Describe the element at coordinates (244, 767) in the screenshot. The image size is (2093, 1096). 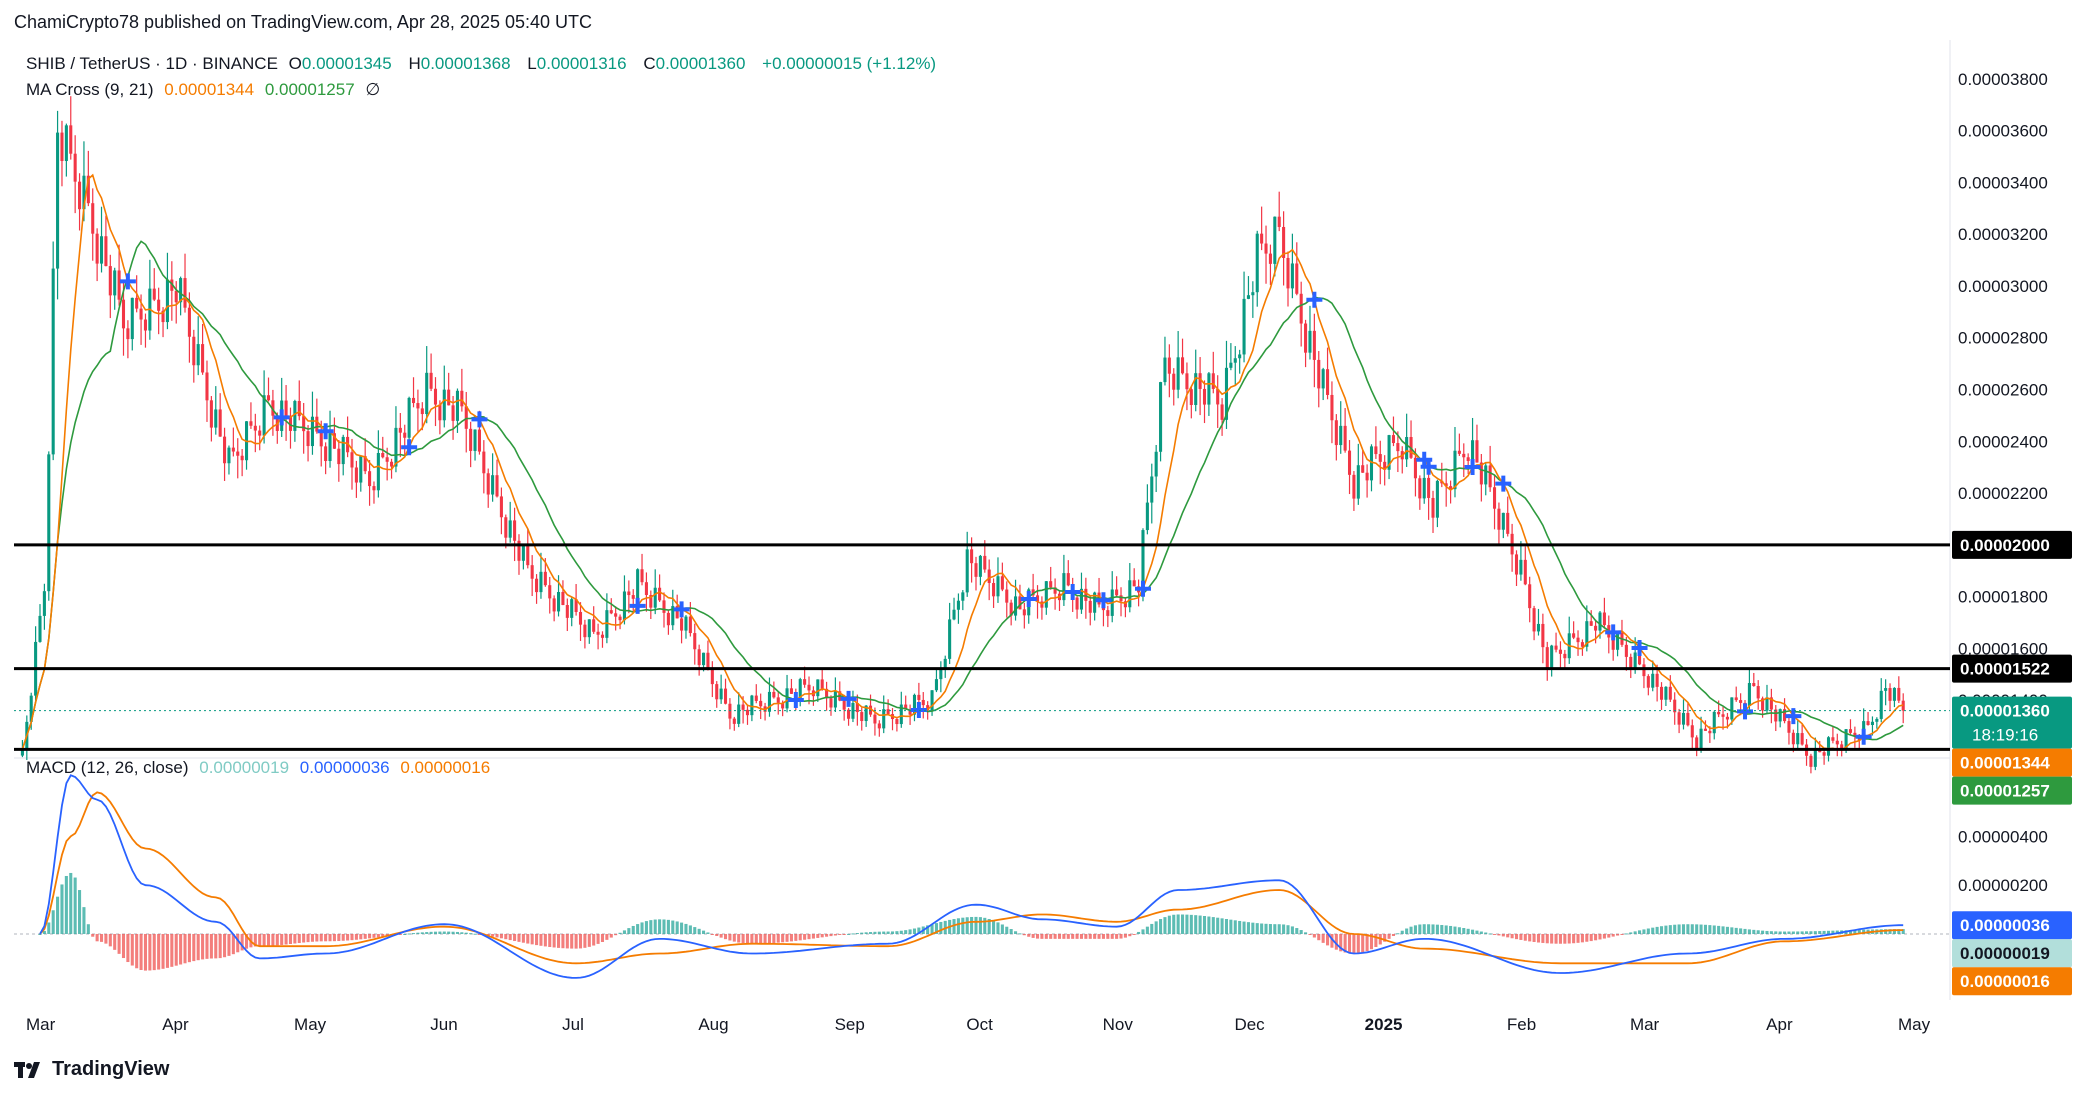
I see `macd-hist-value: 0.00000019` at that location.